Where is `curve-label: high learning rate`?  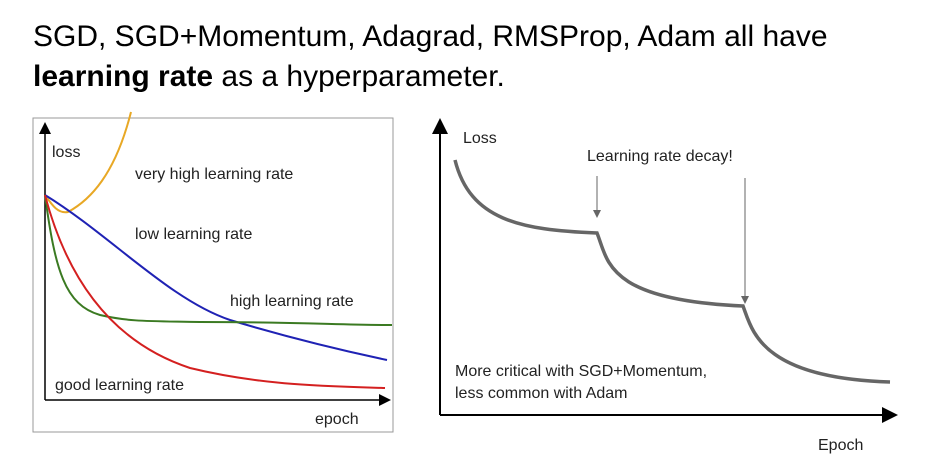
curve-label: high learning rate is located at coordinates (292, 301).